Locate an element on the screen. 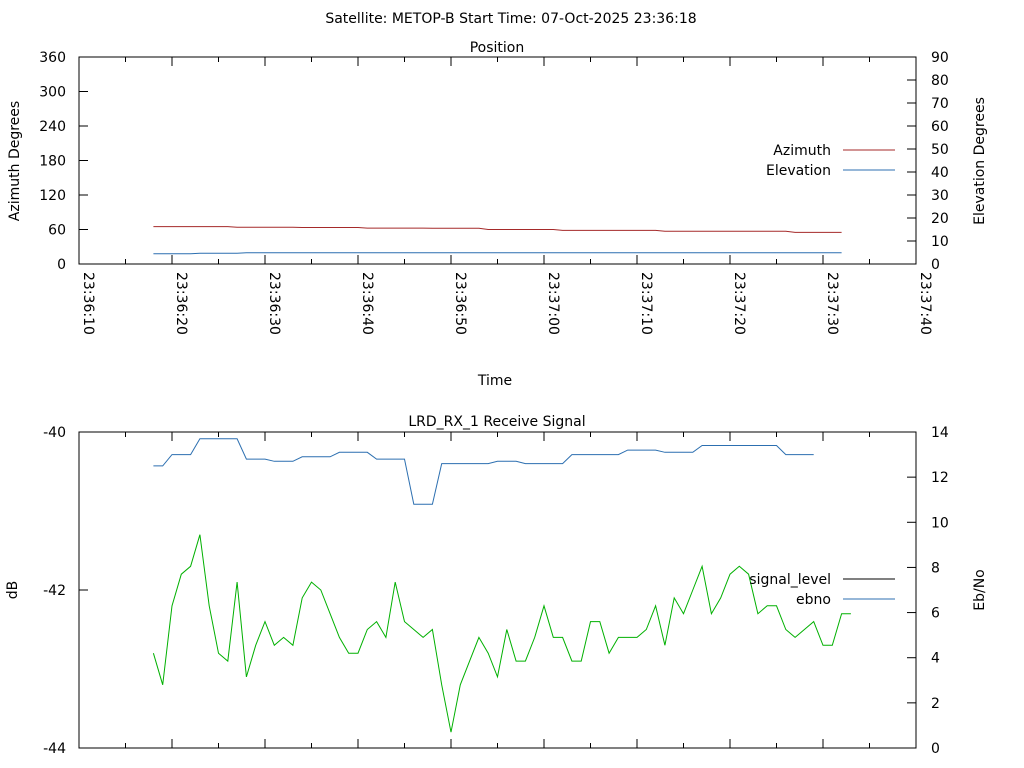  position-x-tick-label: 23:37:00 is located at coordinates (553, 303).